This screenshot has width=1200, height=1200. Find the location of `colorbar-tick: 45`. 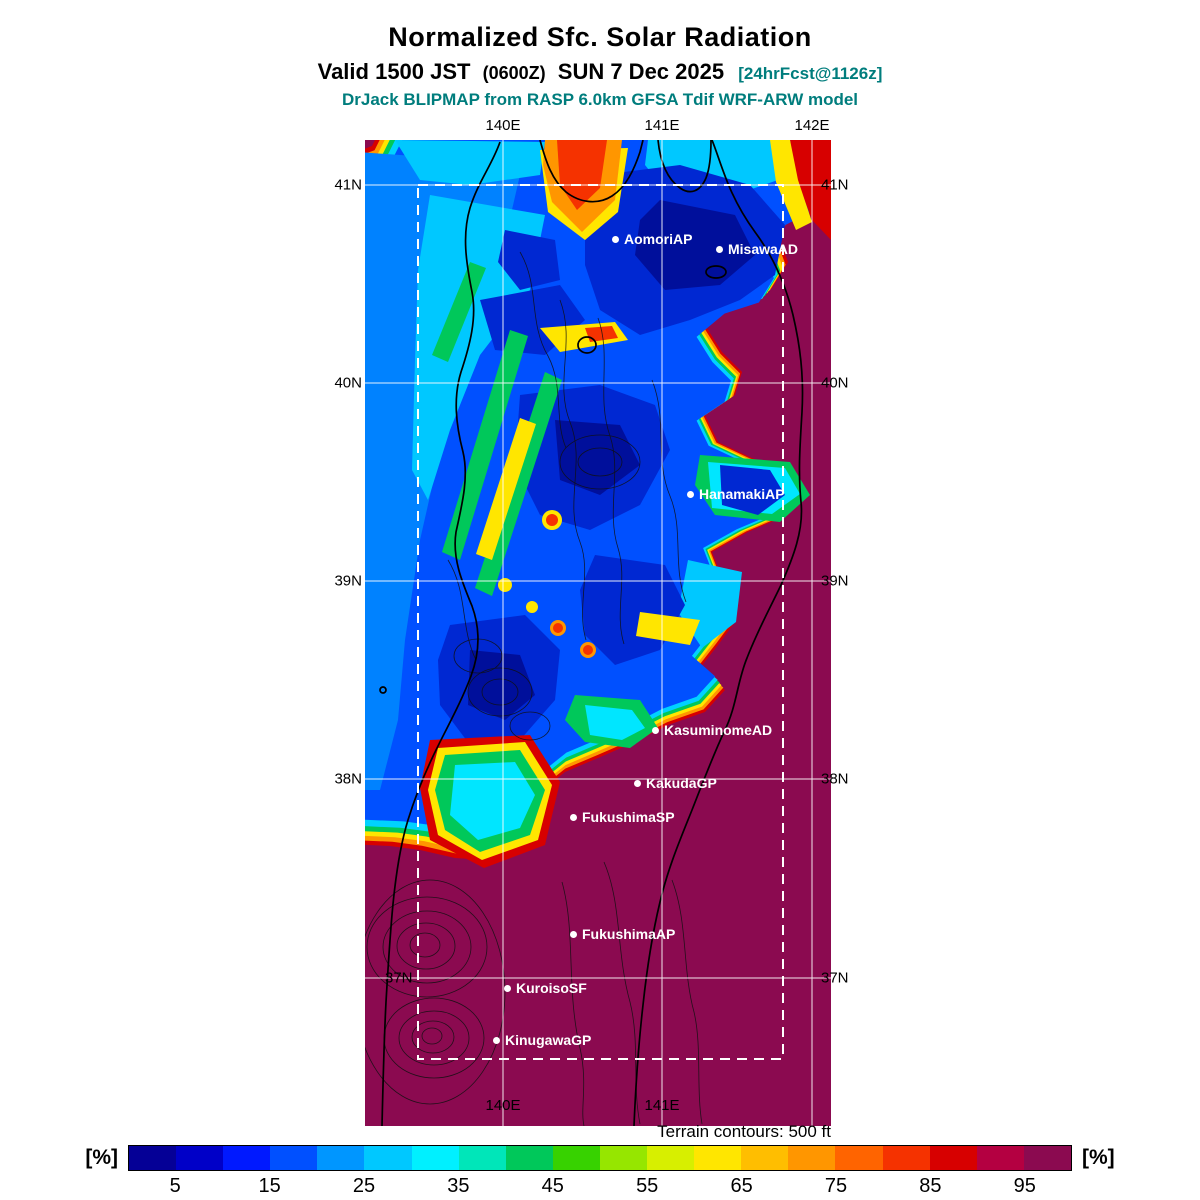

colorbar-tick: 45 is located at coordinates (552, 1186).